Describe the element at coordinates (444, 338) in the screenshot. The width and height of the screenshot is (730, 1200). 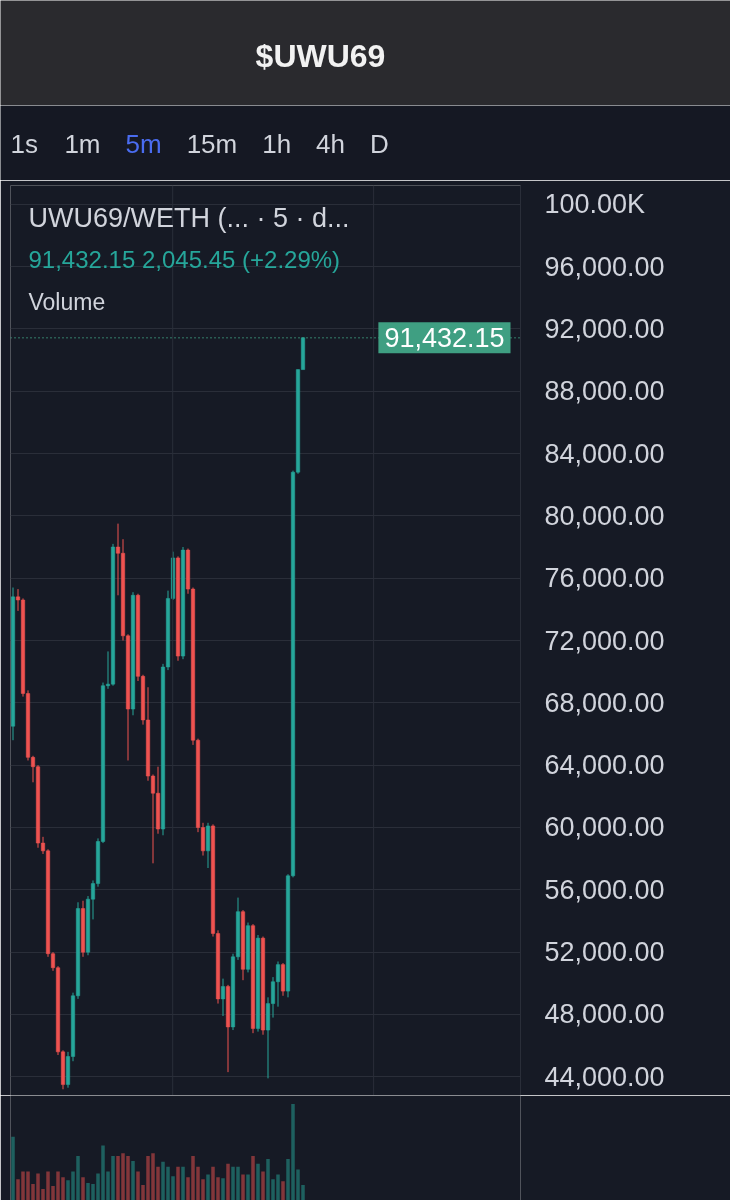
I see `ref-line-label: 91,432.15` at that location.